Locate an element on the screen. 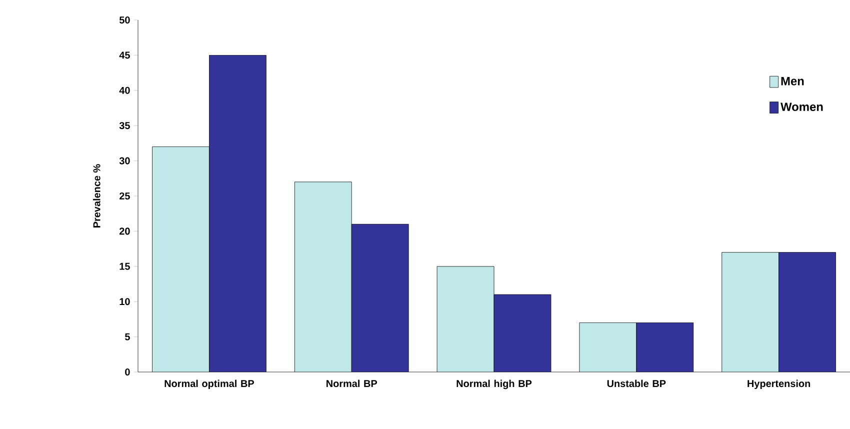 The width and height of the screenshot is (850, 429). y-tick-label: 35 is located at coordinates (124, 126).